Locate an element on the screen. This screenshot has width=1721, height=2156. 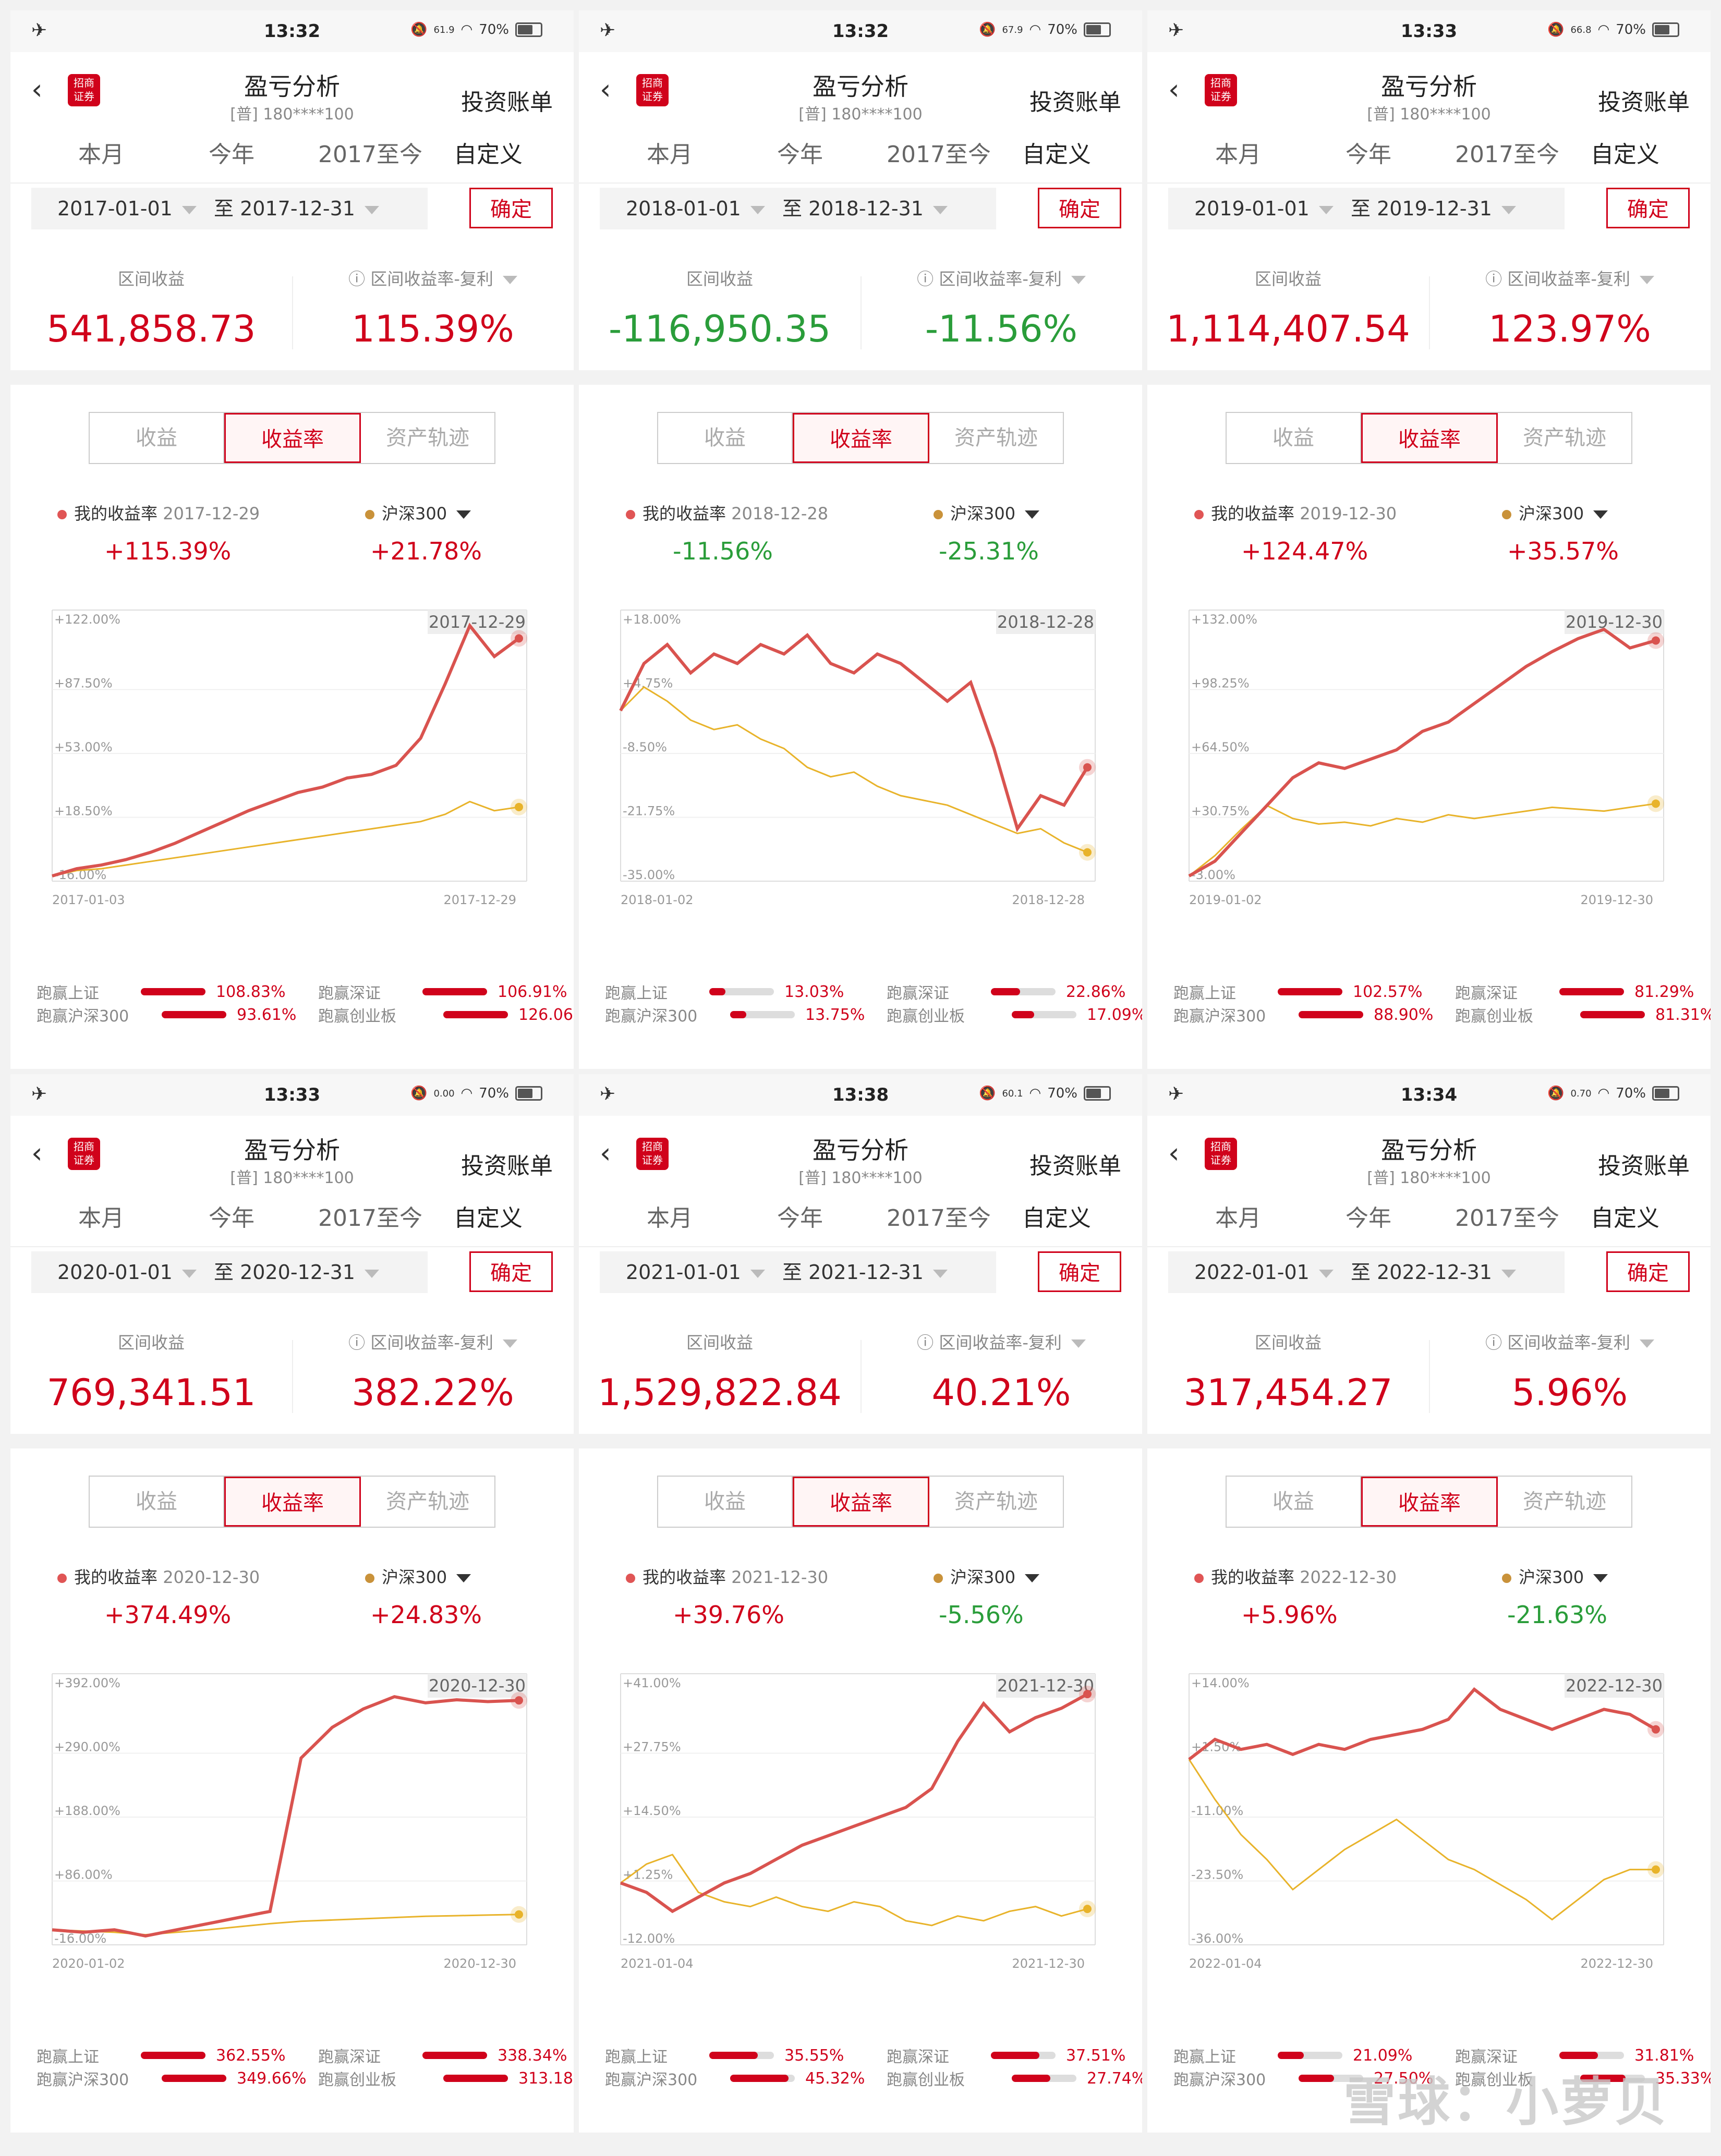
status-bar: ✈ 13:33 🔕 0.00 ◠ 70% is located at coordinates (292, 1095).